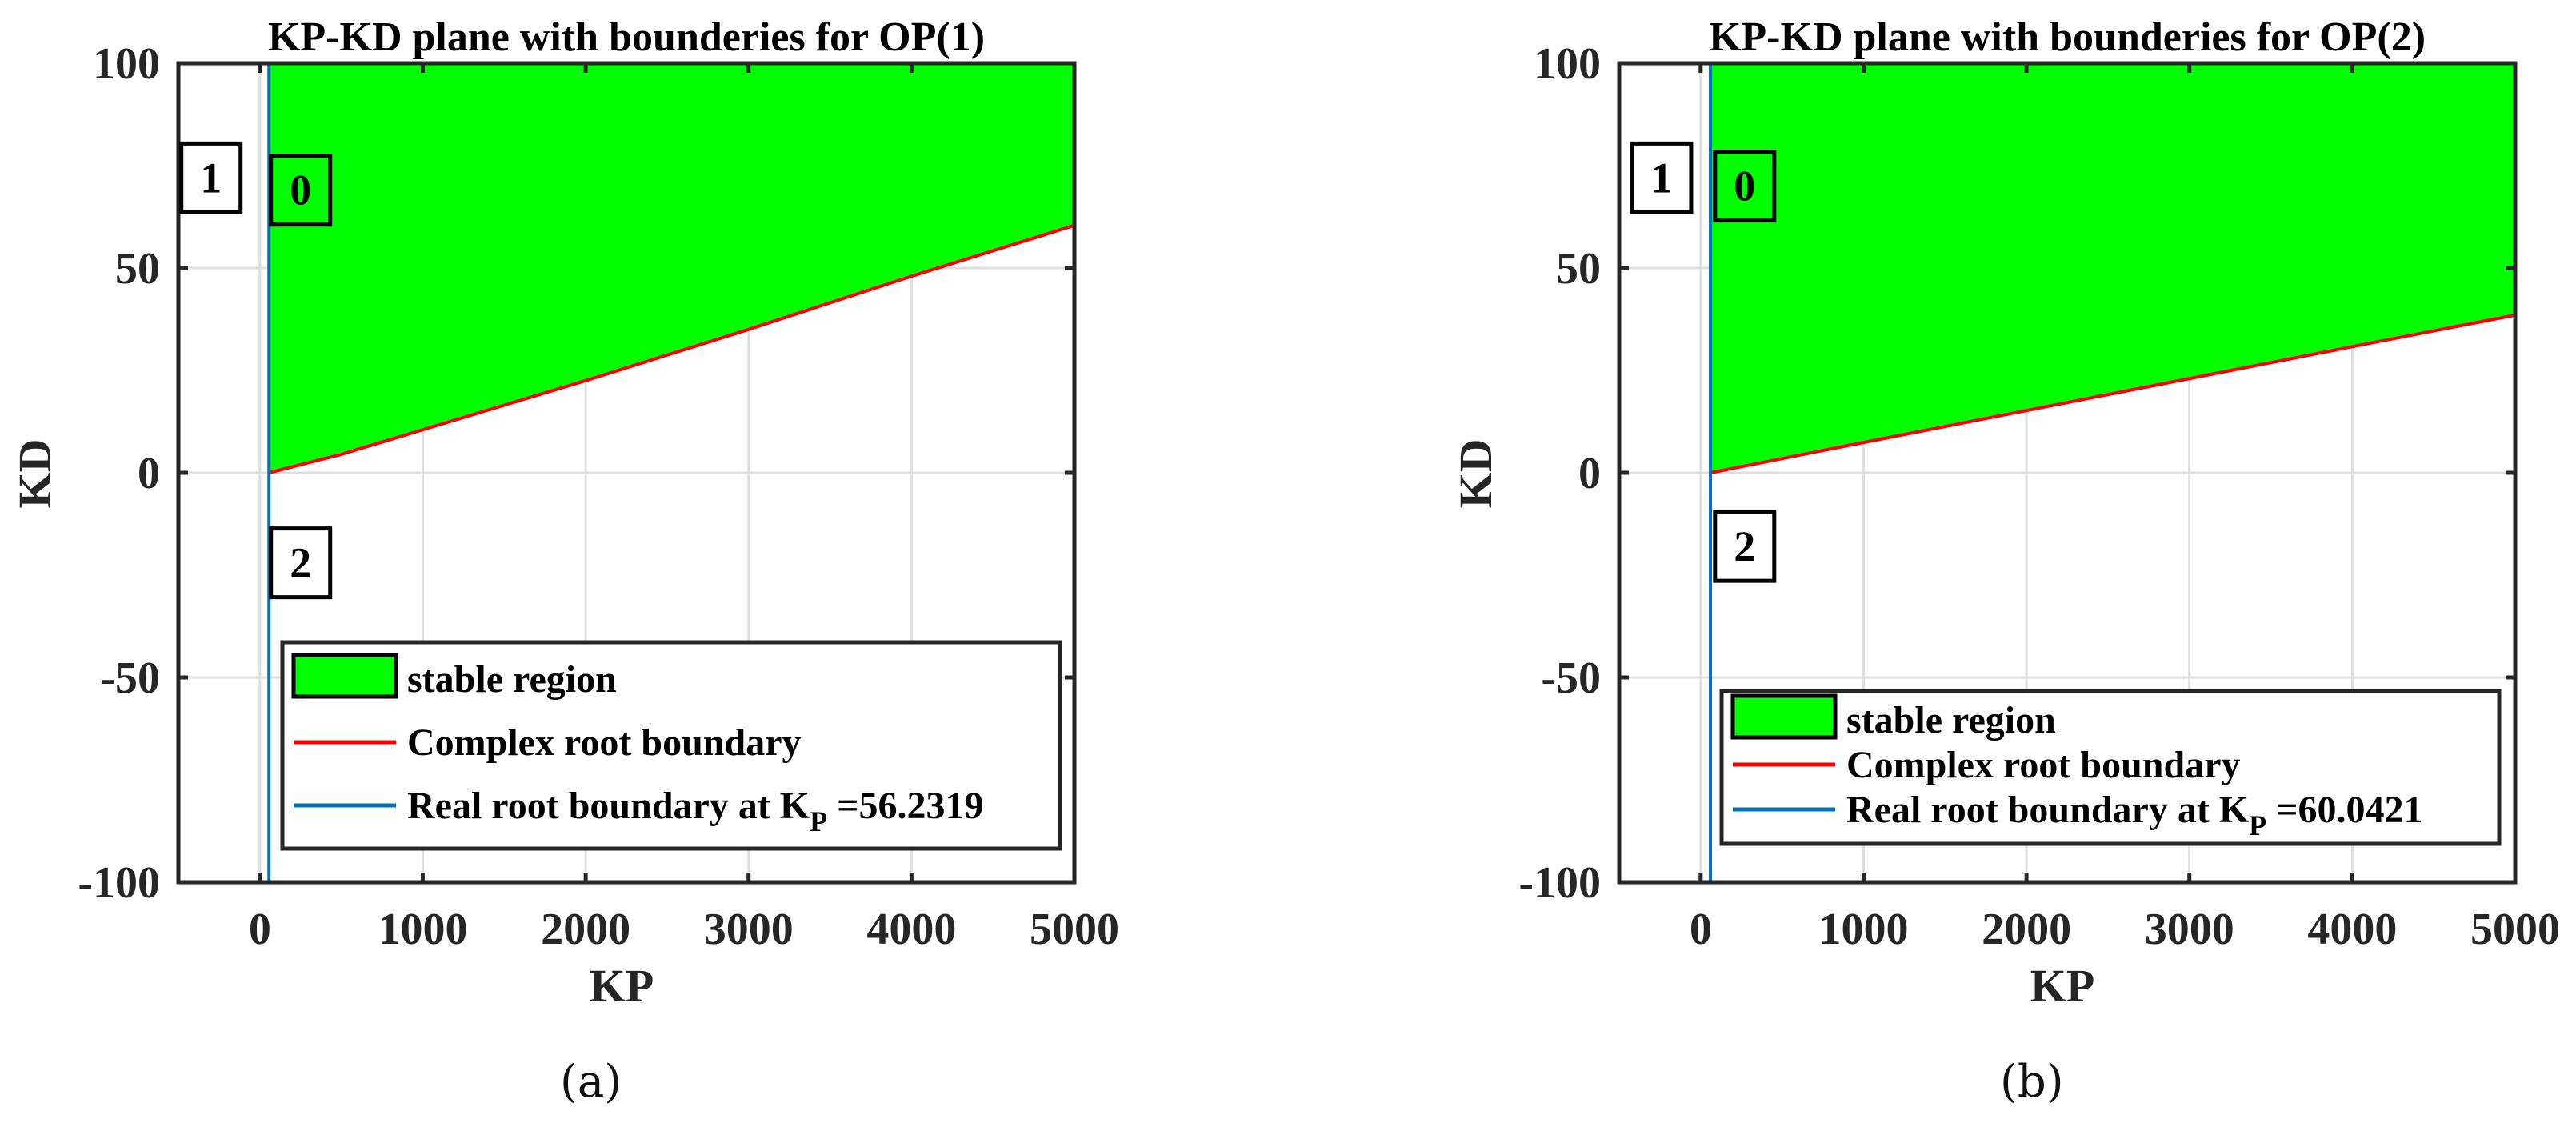 The width and height of the screenshot is (2576, 1135). I want to click on legend-label: Real root boundary at KP =56.2319, so click(695, 811).